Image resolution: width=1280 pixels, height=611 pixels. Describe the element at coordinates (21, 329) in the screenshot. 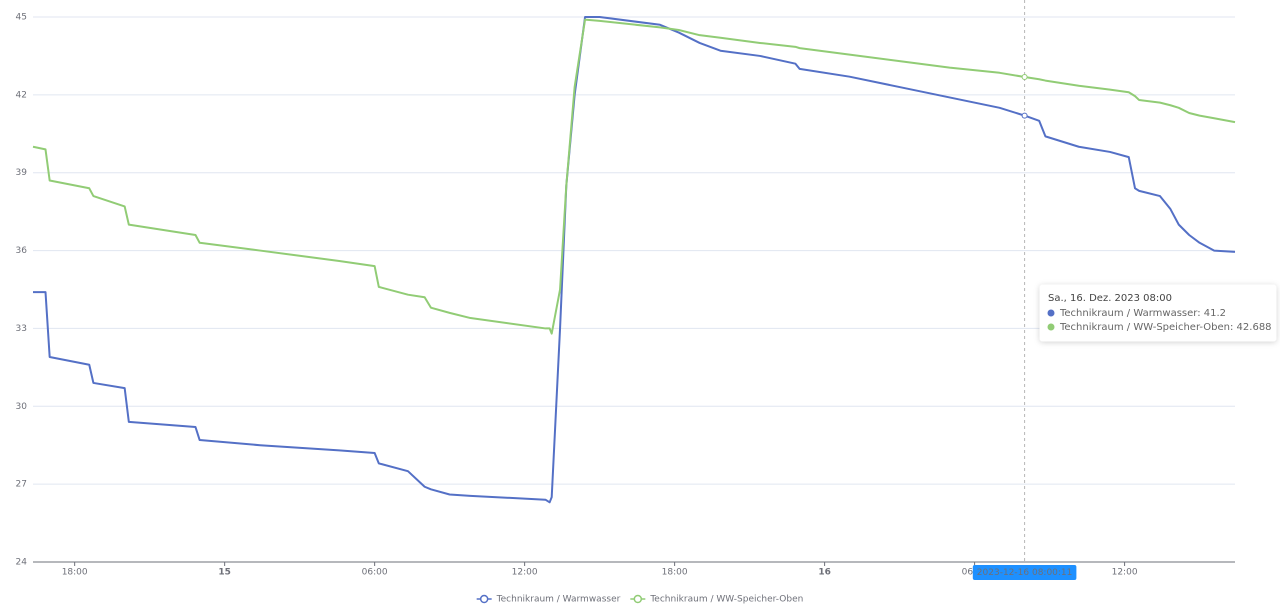

I see `y-tick-label: 33` at that location.